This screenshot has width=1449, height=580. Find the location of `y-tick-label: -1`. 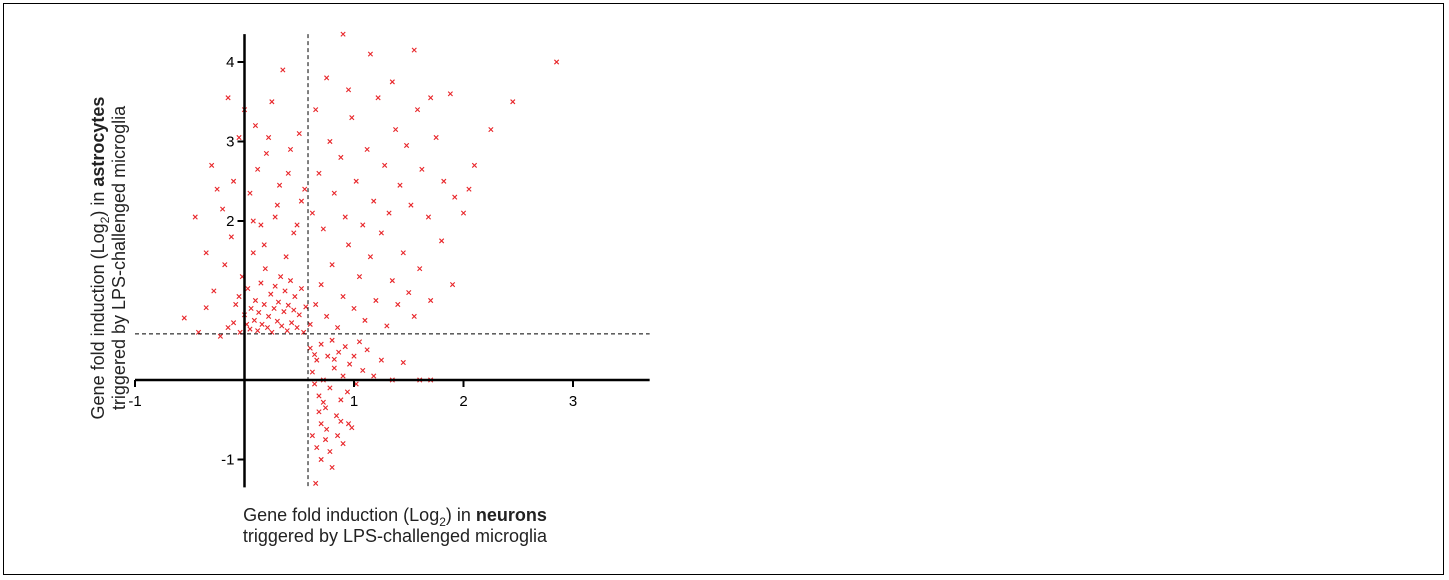

y-tick-label: -1 is located at coordinates (227, 460).